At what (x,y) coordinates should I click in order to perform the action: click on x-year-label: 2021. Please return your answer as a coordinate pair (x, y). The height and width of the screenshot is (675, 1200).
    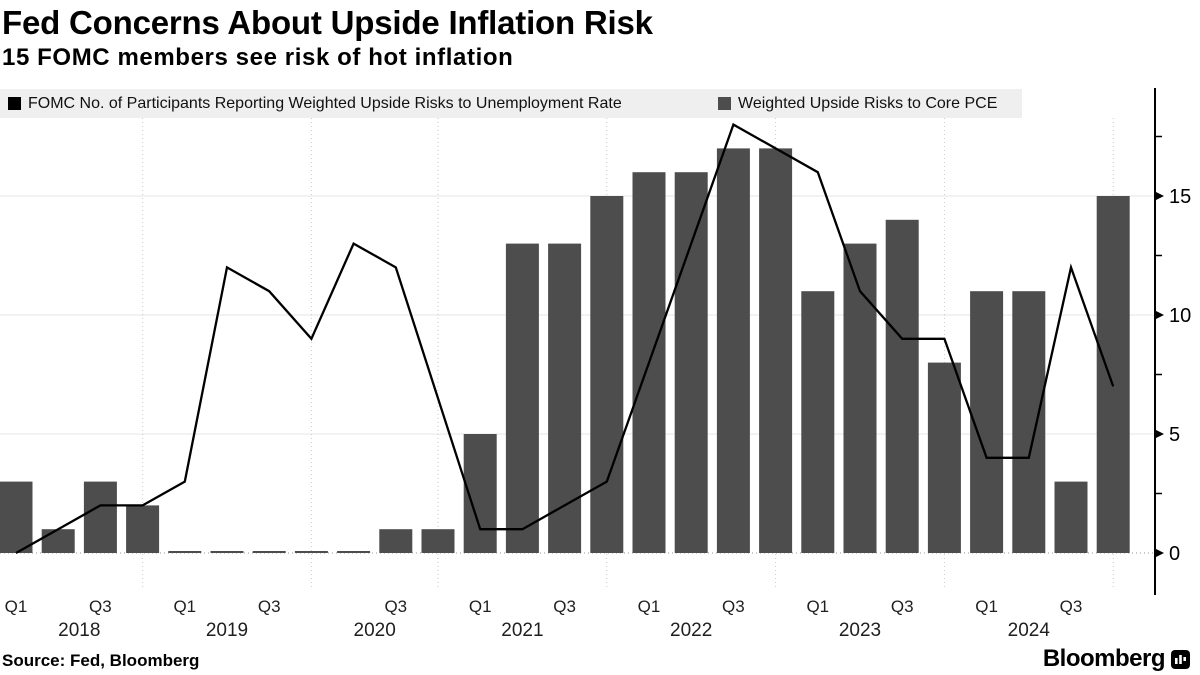
    Looking at the image, I should click on (522, 630).